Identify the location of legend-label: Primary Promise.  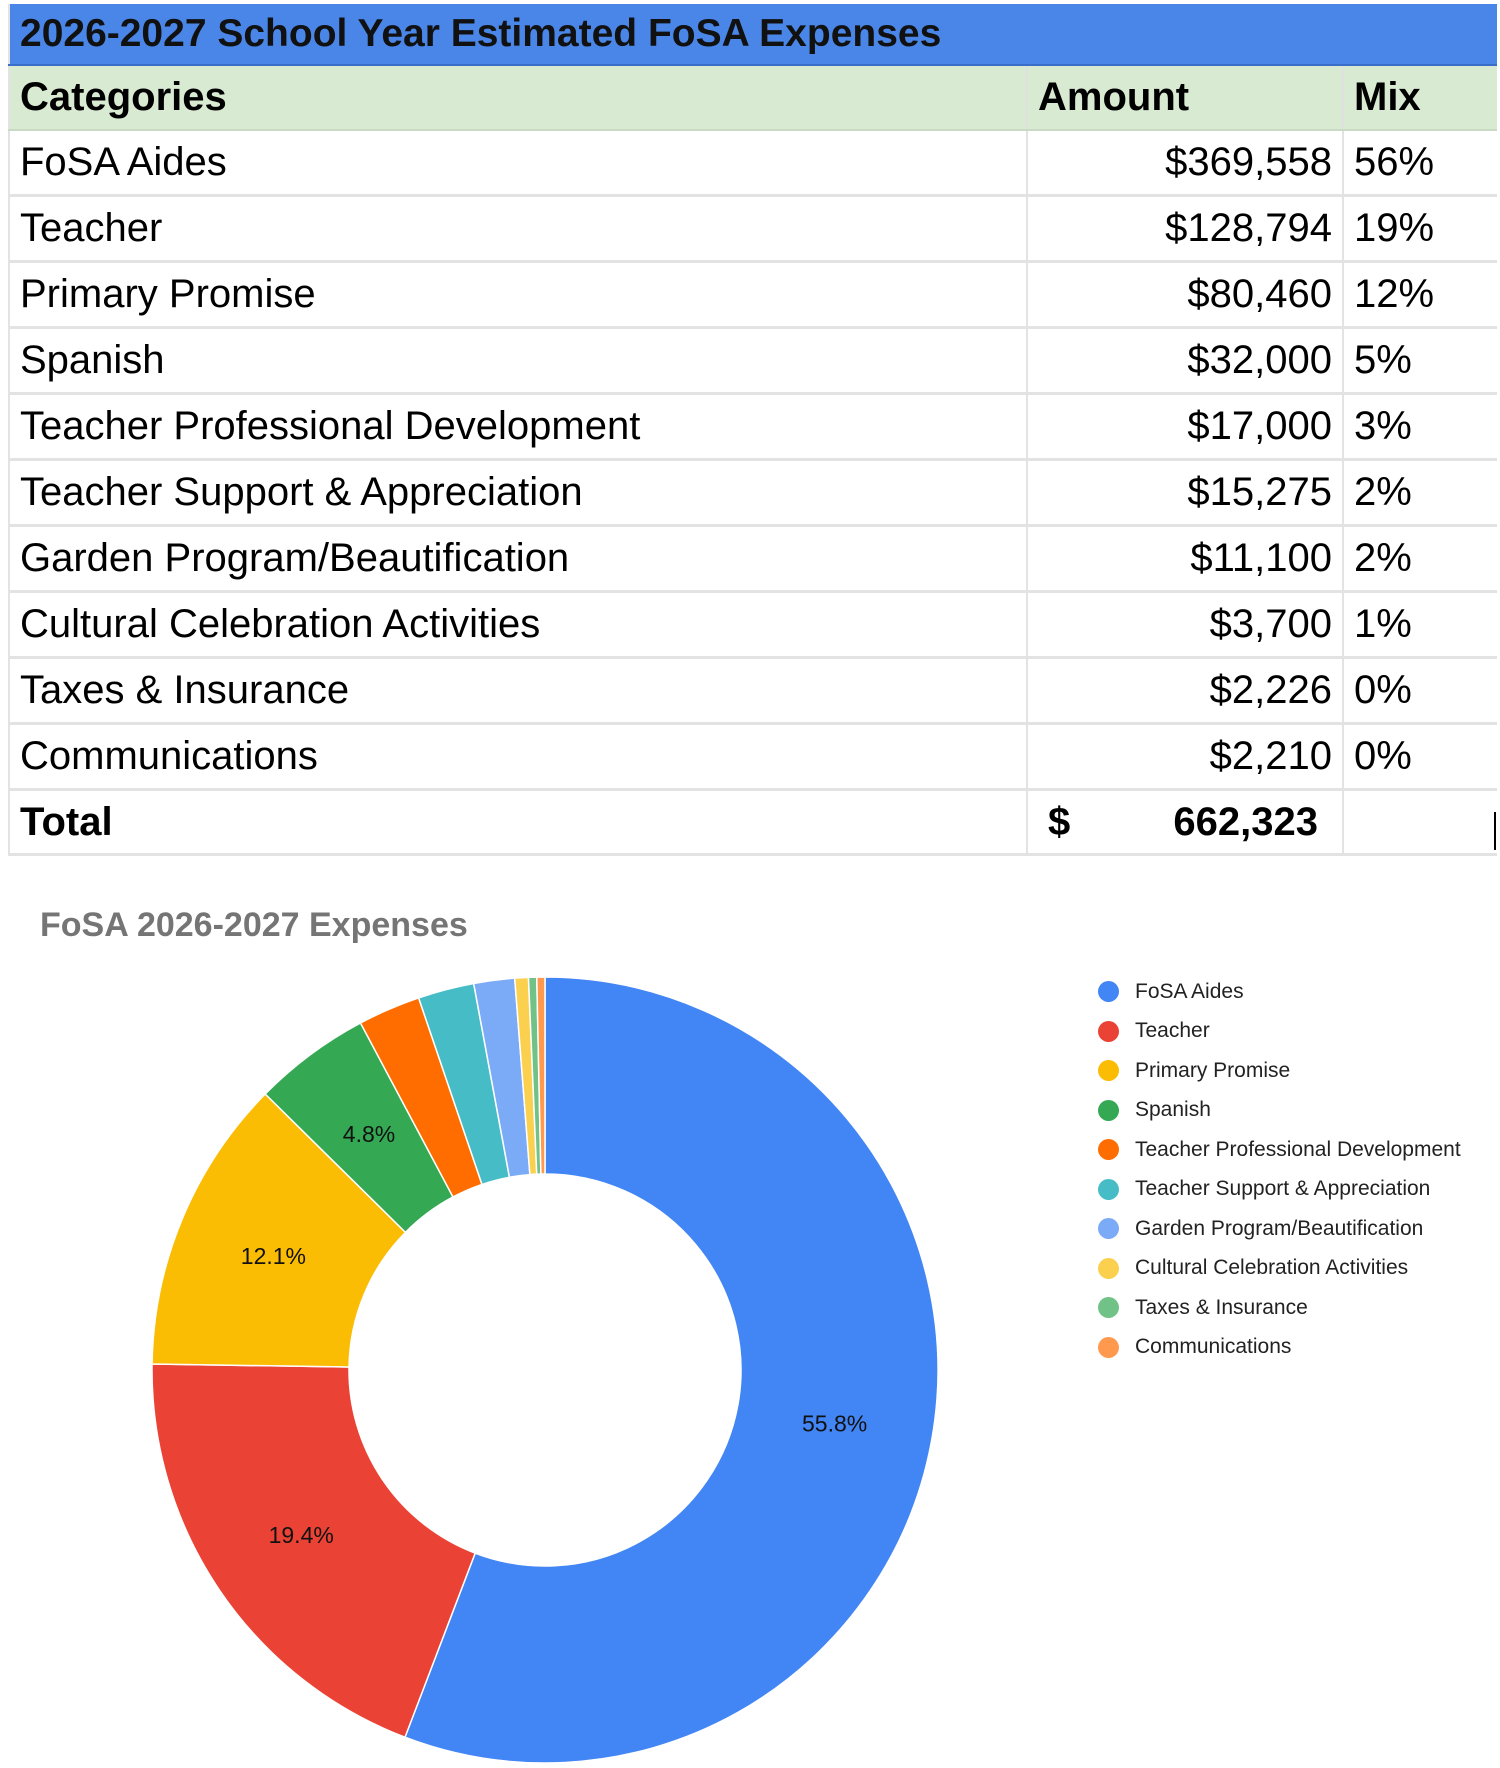
(1213, 1070).